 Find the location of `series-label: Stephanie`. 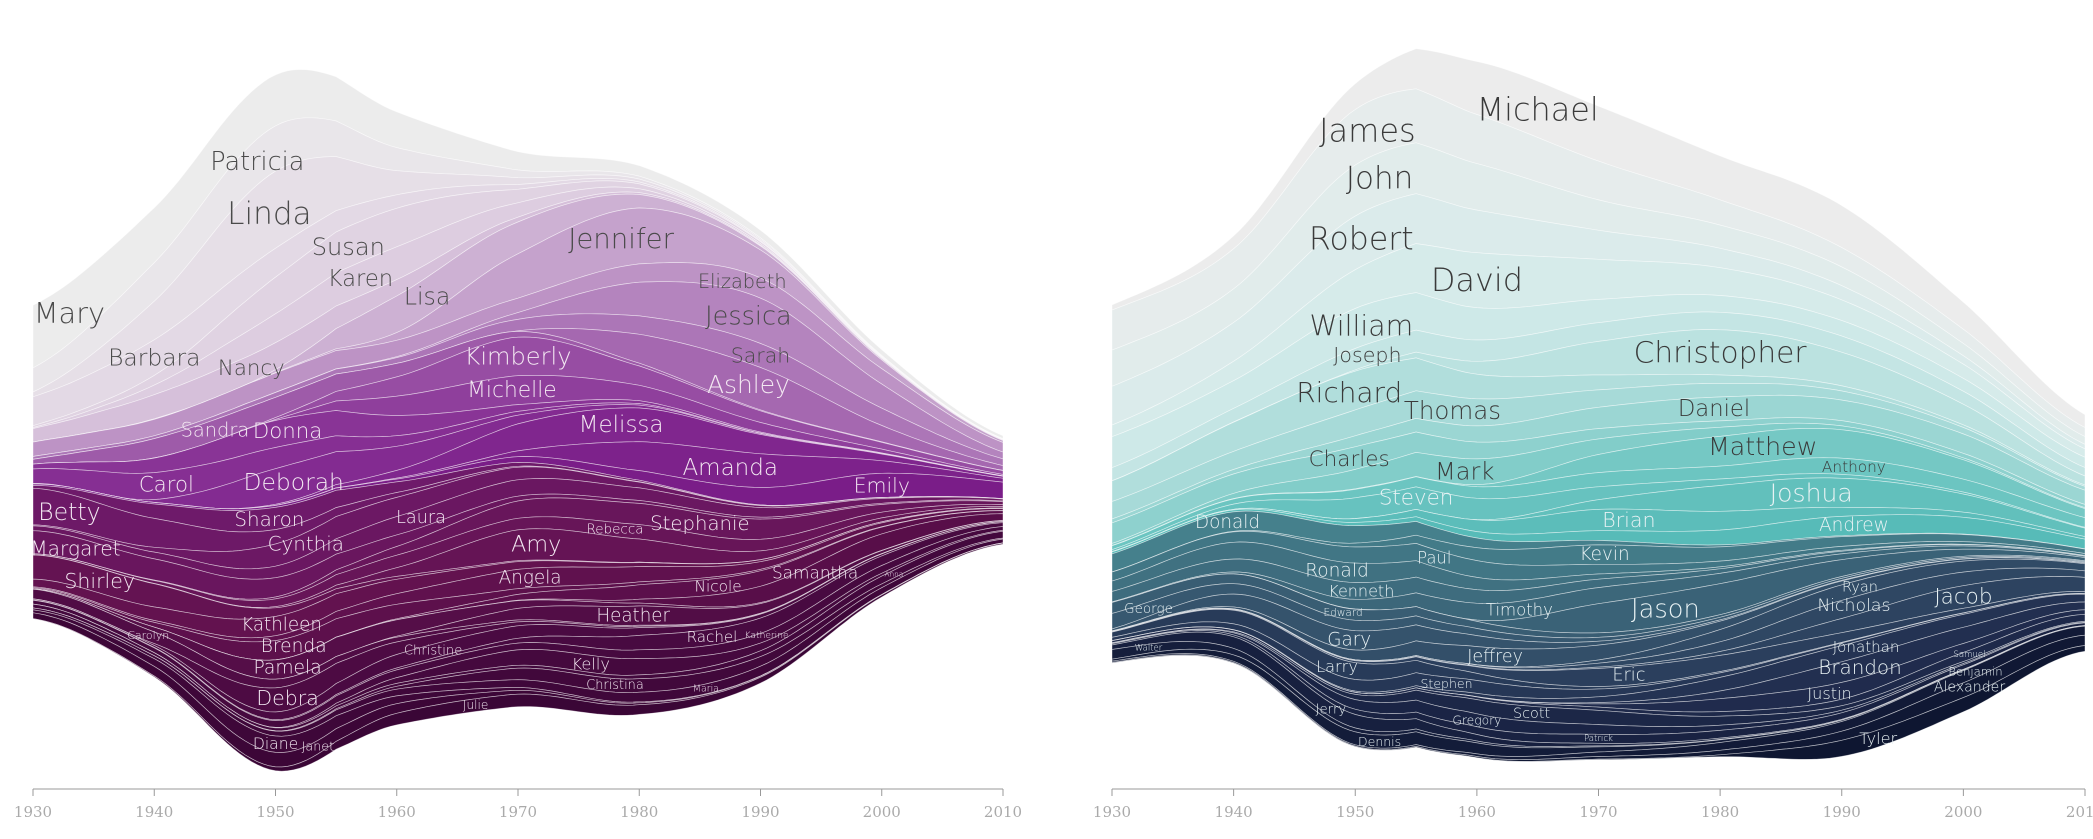

series-label: Stephanie is located at coordinates (699, 523).